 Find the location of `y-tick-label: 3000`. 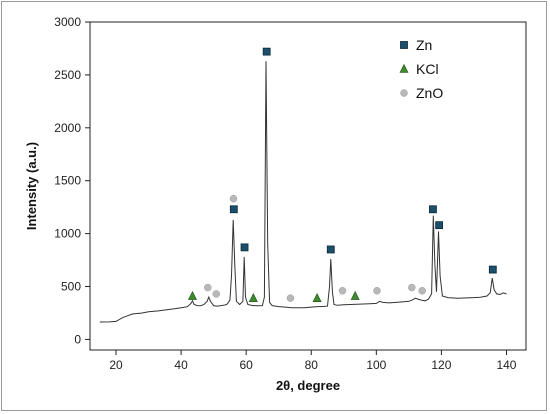

y-tick-label: 3000 is located at coordinates (67, 22).